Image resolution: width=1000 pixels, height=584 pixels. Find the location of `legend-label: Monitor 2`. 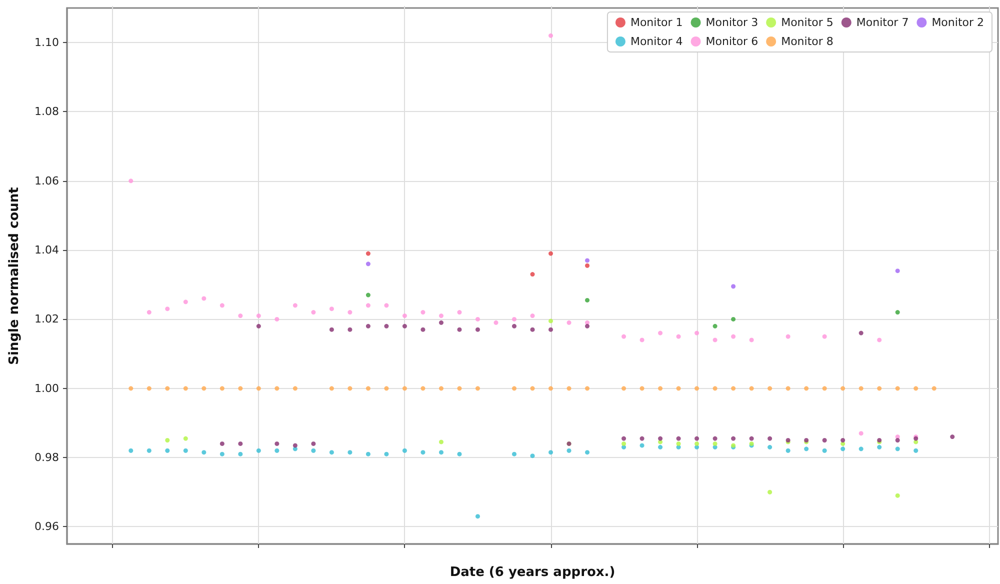

legend-label: Monitor 2 is located at coordinates (958, 22).